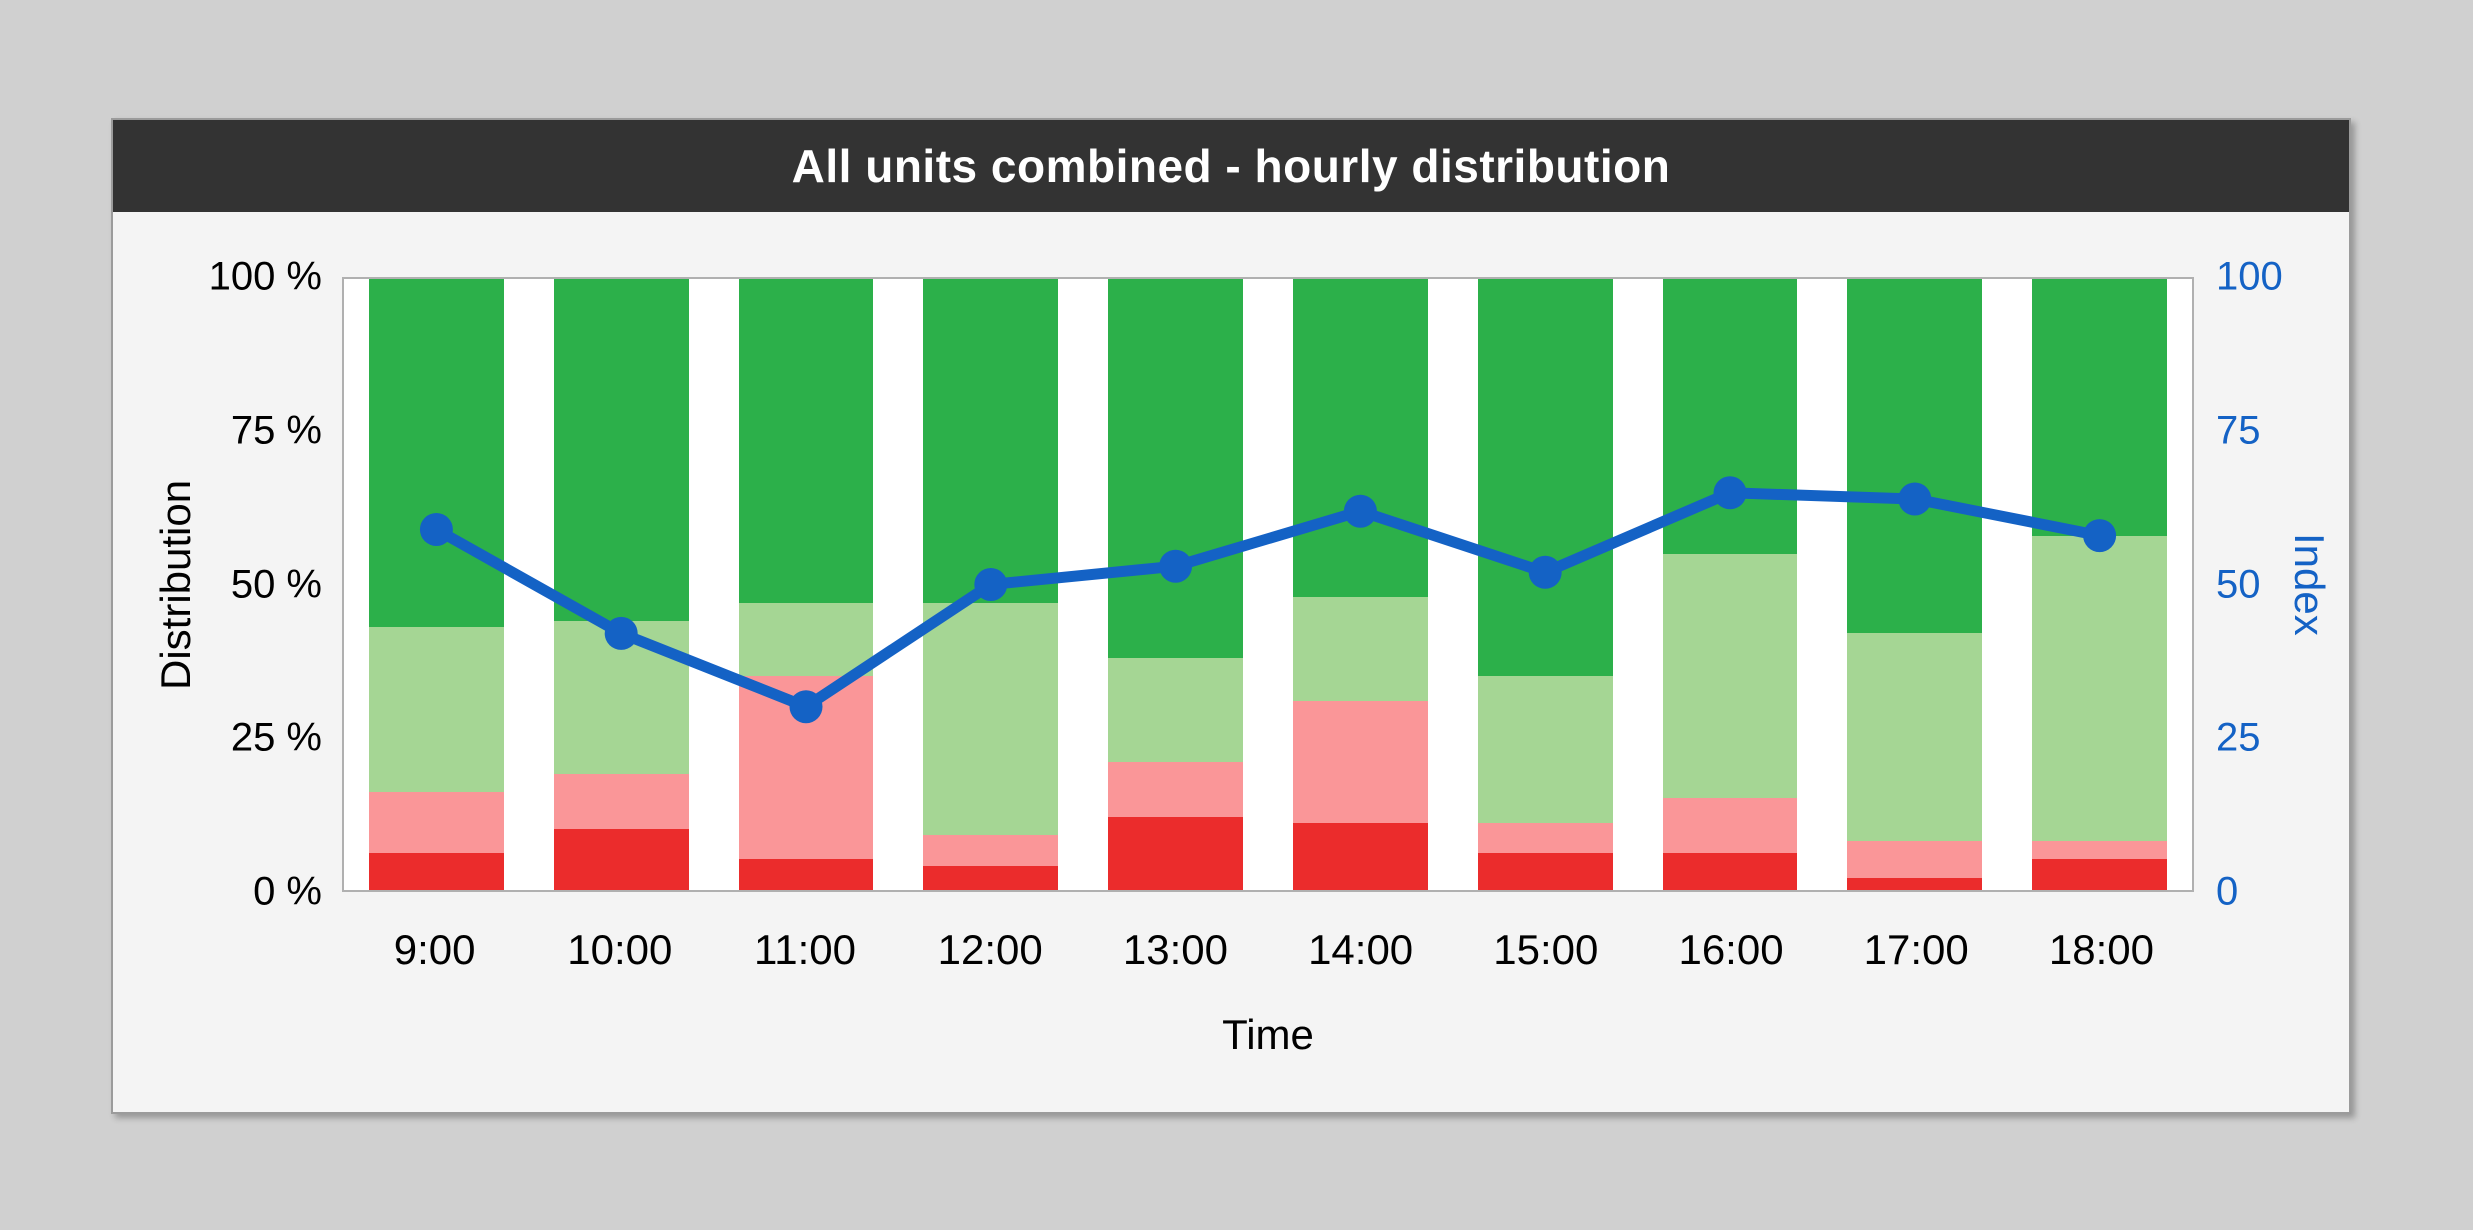  Describe the element at coordinates (217, 584) in the screenshot. I see `left-axis-ticks: 100 % 75 % 50 % 25 % 0 %` at that location.